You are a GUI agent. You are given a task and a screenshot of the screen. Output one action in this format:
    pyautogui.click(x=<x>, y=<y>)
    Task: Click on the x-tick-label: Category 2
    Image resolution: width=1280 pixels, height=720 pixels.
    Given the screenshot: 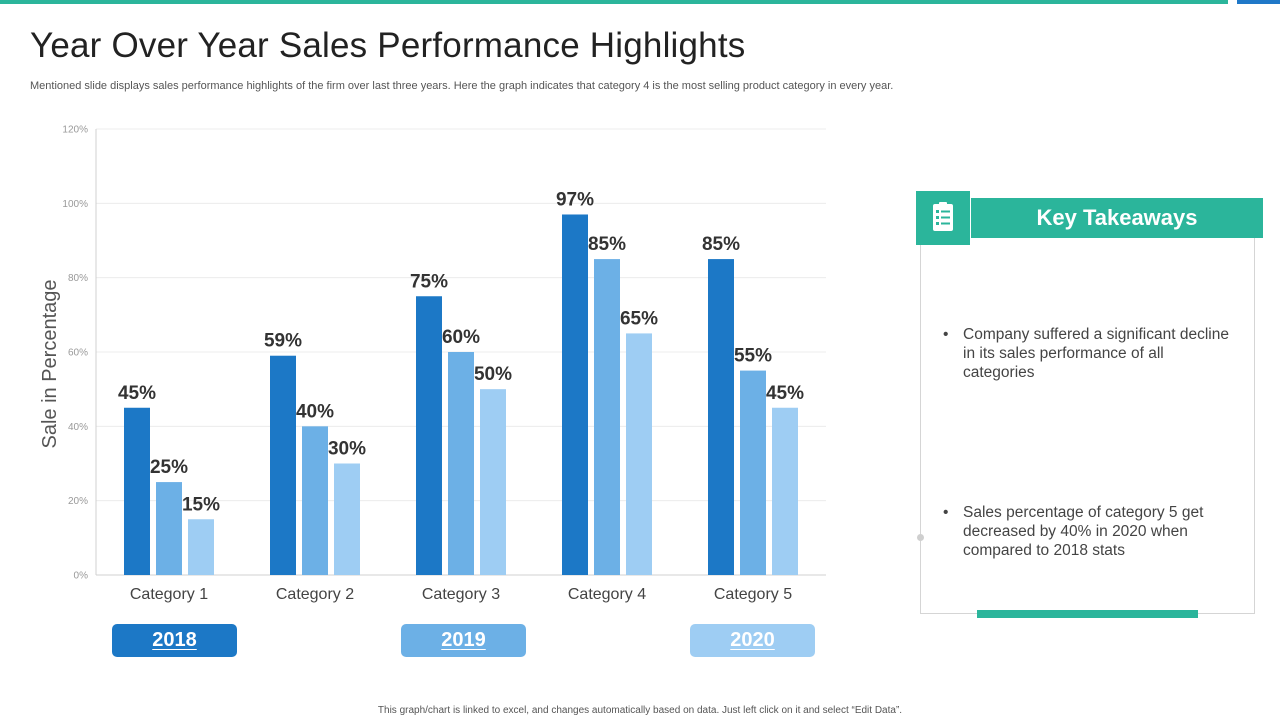 What is the action you would take?
    pyautogui.click(x=315, y=594)
    